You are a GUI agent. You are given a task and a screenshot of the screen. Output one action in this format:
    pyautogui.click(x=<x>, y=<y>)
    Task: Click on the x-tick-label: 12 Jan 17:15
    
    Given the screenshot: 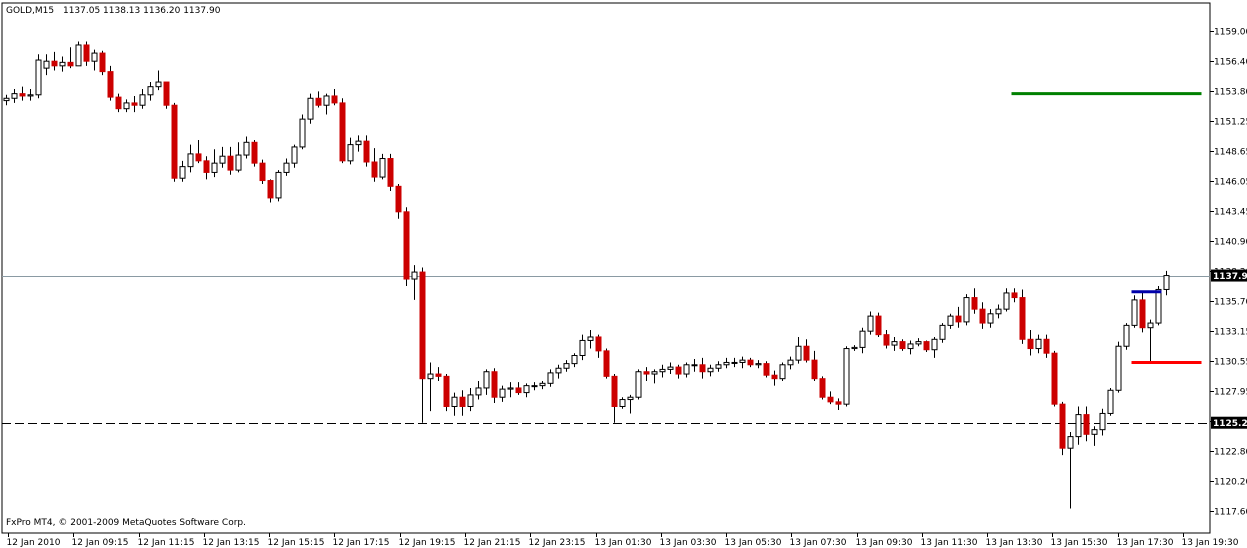 What is the action you would take?
    pyautogui.click(x=361, y=543)
    